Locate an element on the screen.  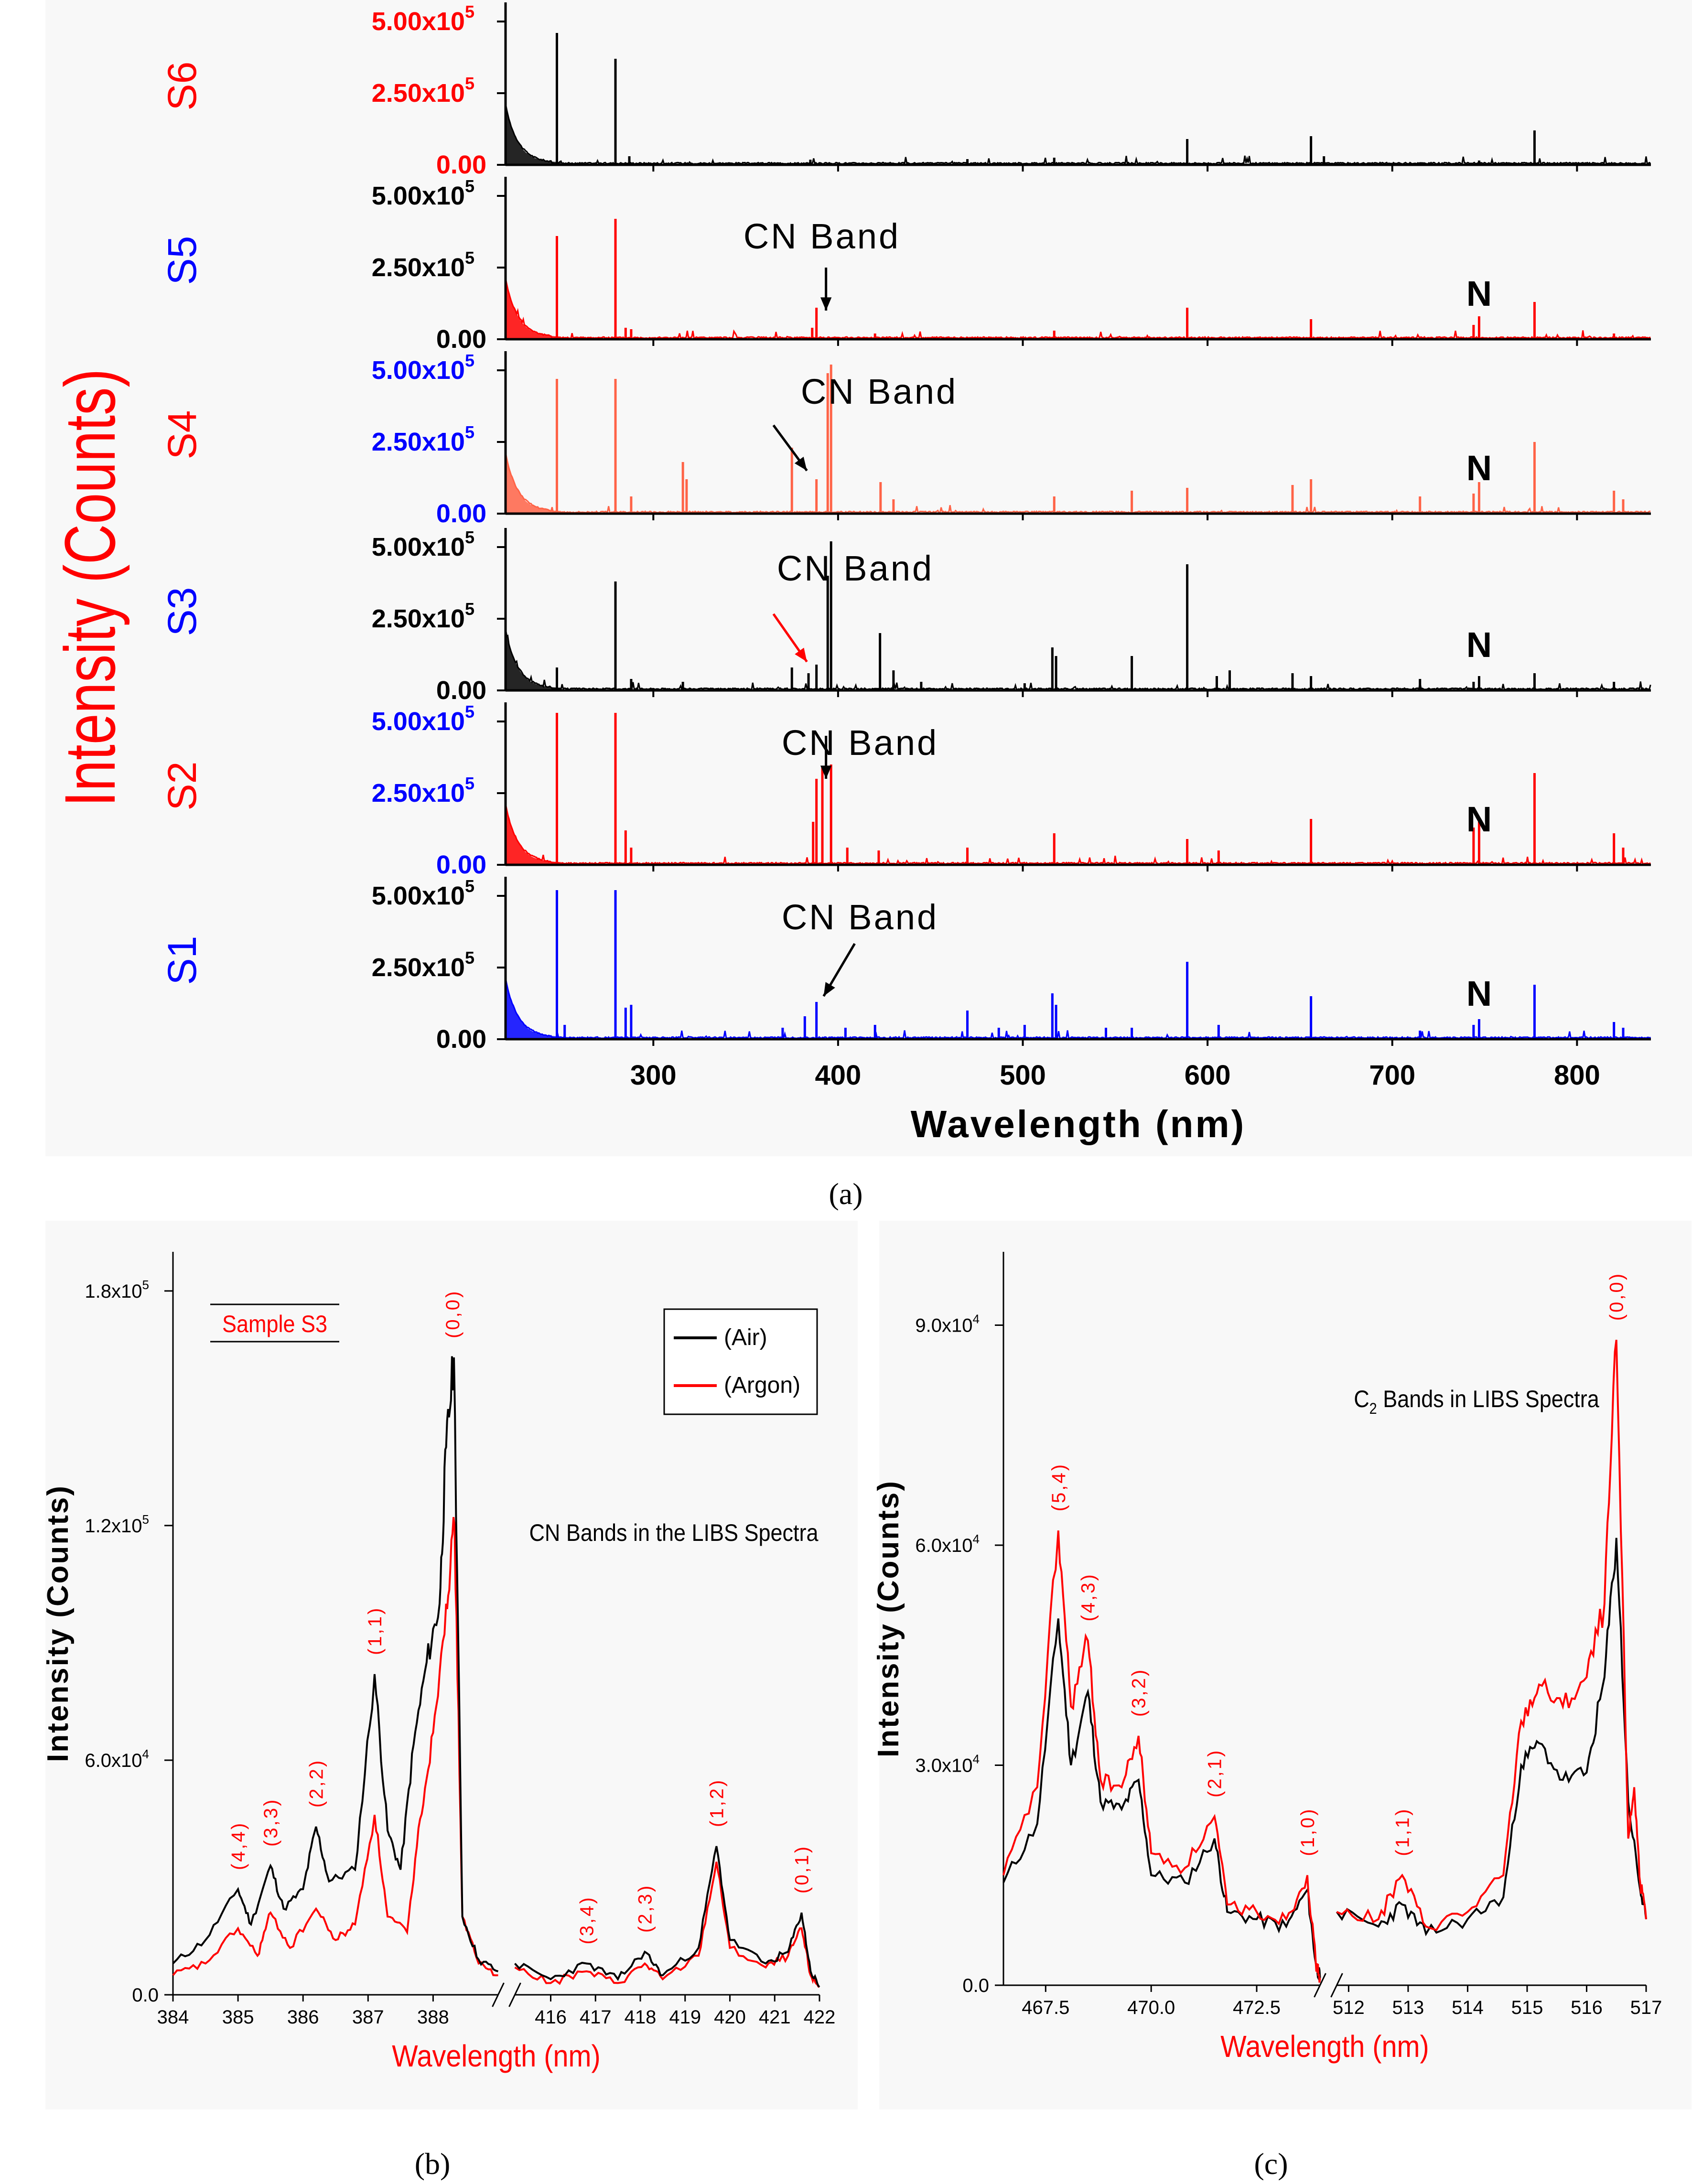
uv-continuum-S3 is located at coordinates (533, 658).